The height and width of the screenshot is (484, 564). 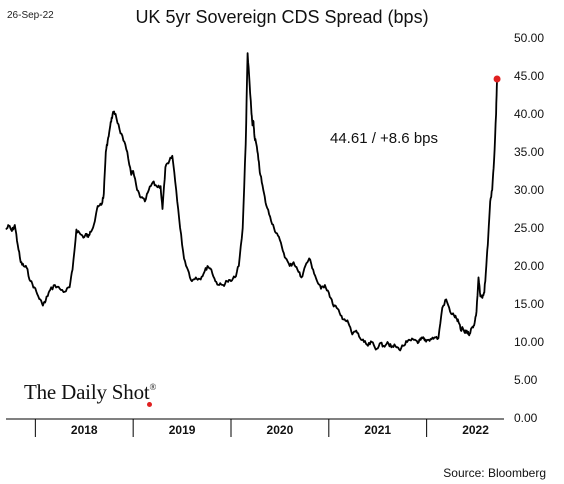 What do you see at coordinates (255, 427) in the screenshot?
I see `x-axis: 2018 2019 2020 2021 2022` at bounding box center [255, 427].